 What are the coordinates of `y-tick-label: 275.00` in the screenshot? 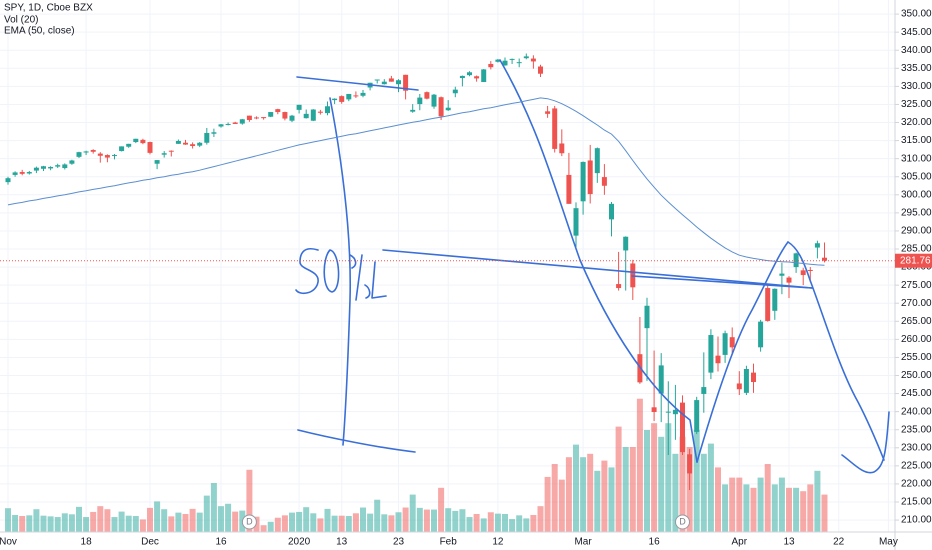 It's located at (916, 285).